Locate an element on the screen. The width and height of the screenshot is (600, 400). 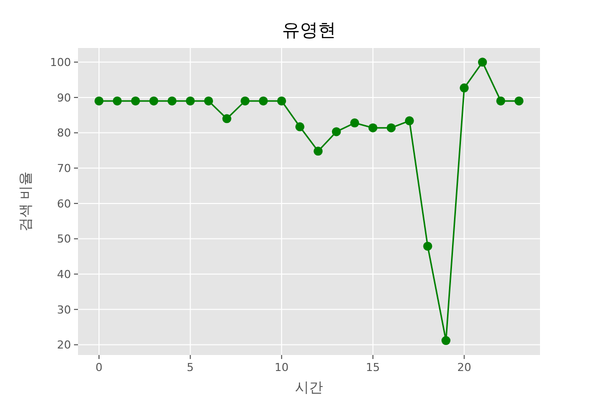
y-tick-label: 50 is located at coordinates (64, 239).